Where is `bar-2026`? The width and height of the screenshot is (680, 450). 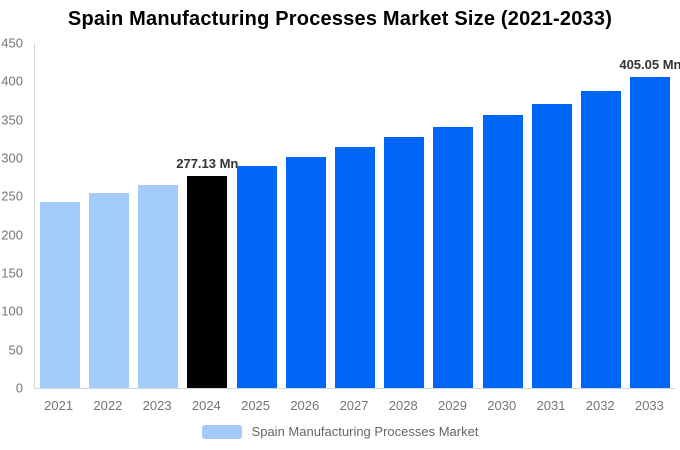 bar-2026 is located at coordinates (305, 272).